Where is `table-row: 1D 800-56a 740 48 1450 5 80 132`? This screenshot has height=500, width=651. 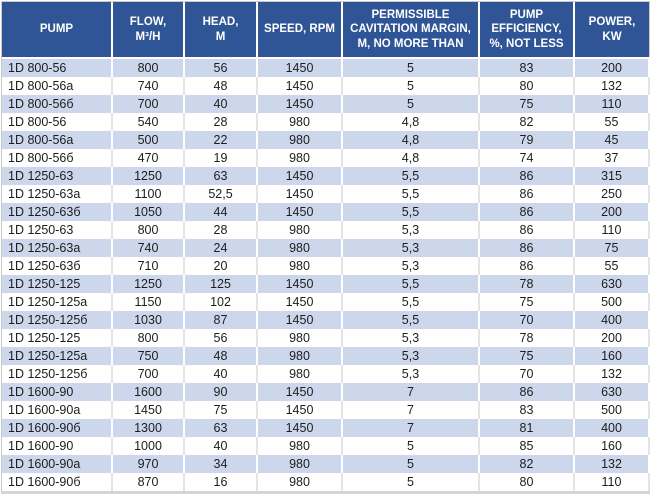
table-row: 1D 800-56a 740 48 1450 5 80 132 is located at coordinates (326, 86).